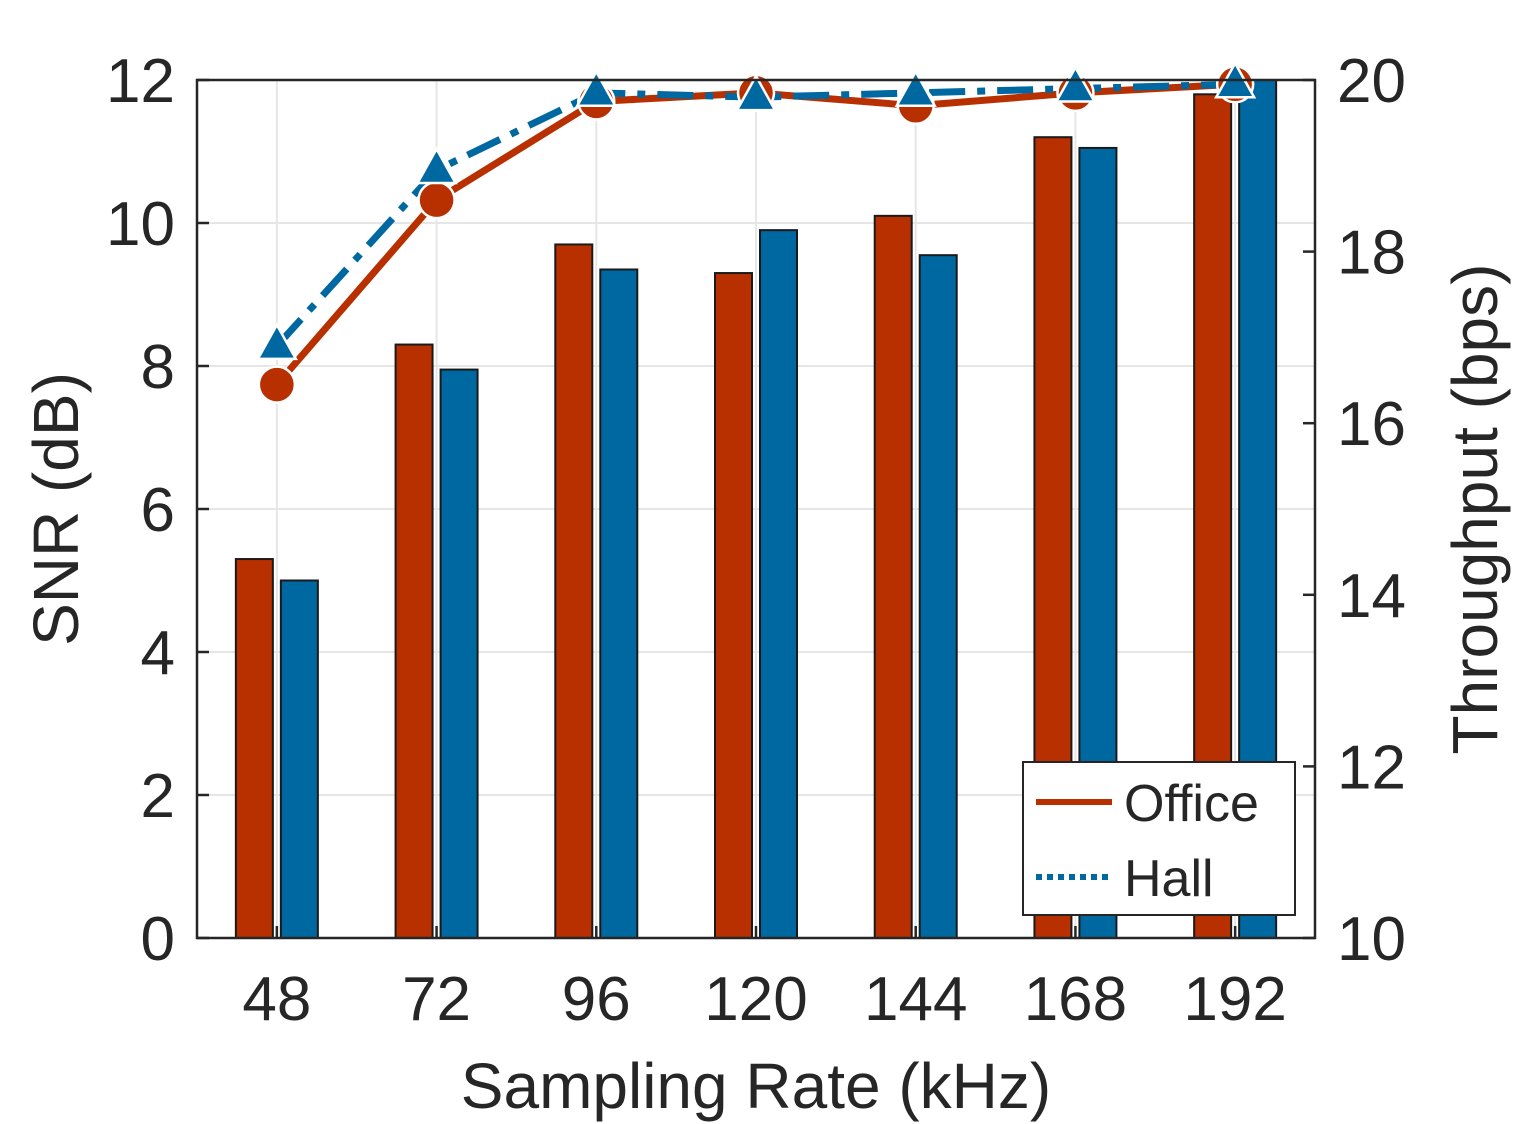  What do you see at coordinates (1371, 253) in the screenshot?
I see `right-tick-label: 18` at bounding box center [1371, 253].